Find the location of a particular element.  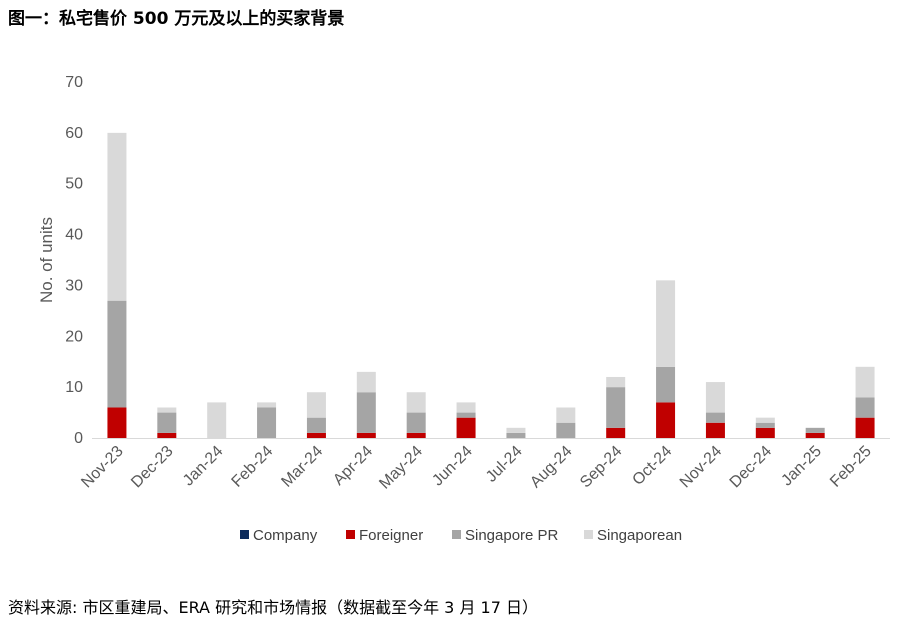

x-tick-label: Oct-24 is located at coordinates (652, 466).